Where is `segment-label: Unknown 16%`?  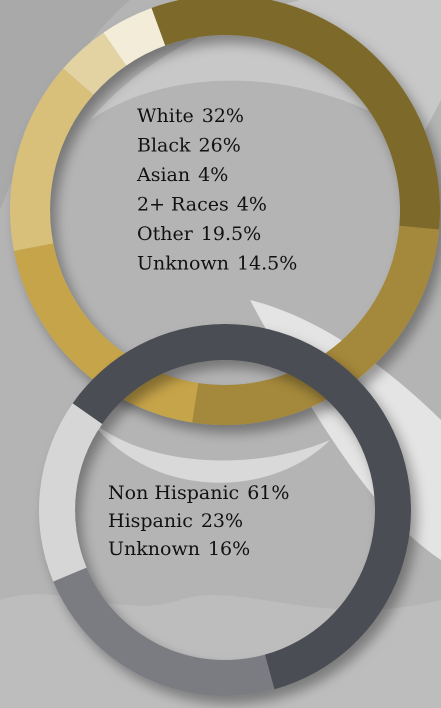 segment-label: Unknown 16% is located at coordinates (179, 549).